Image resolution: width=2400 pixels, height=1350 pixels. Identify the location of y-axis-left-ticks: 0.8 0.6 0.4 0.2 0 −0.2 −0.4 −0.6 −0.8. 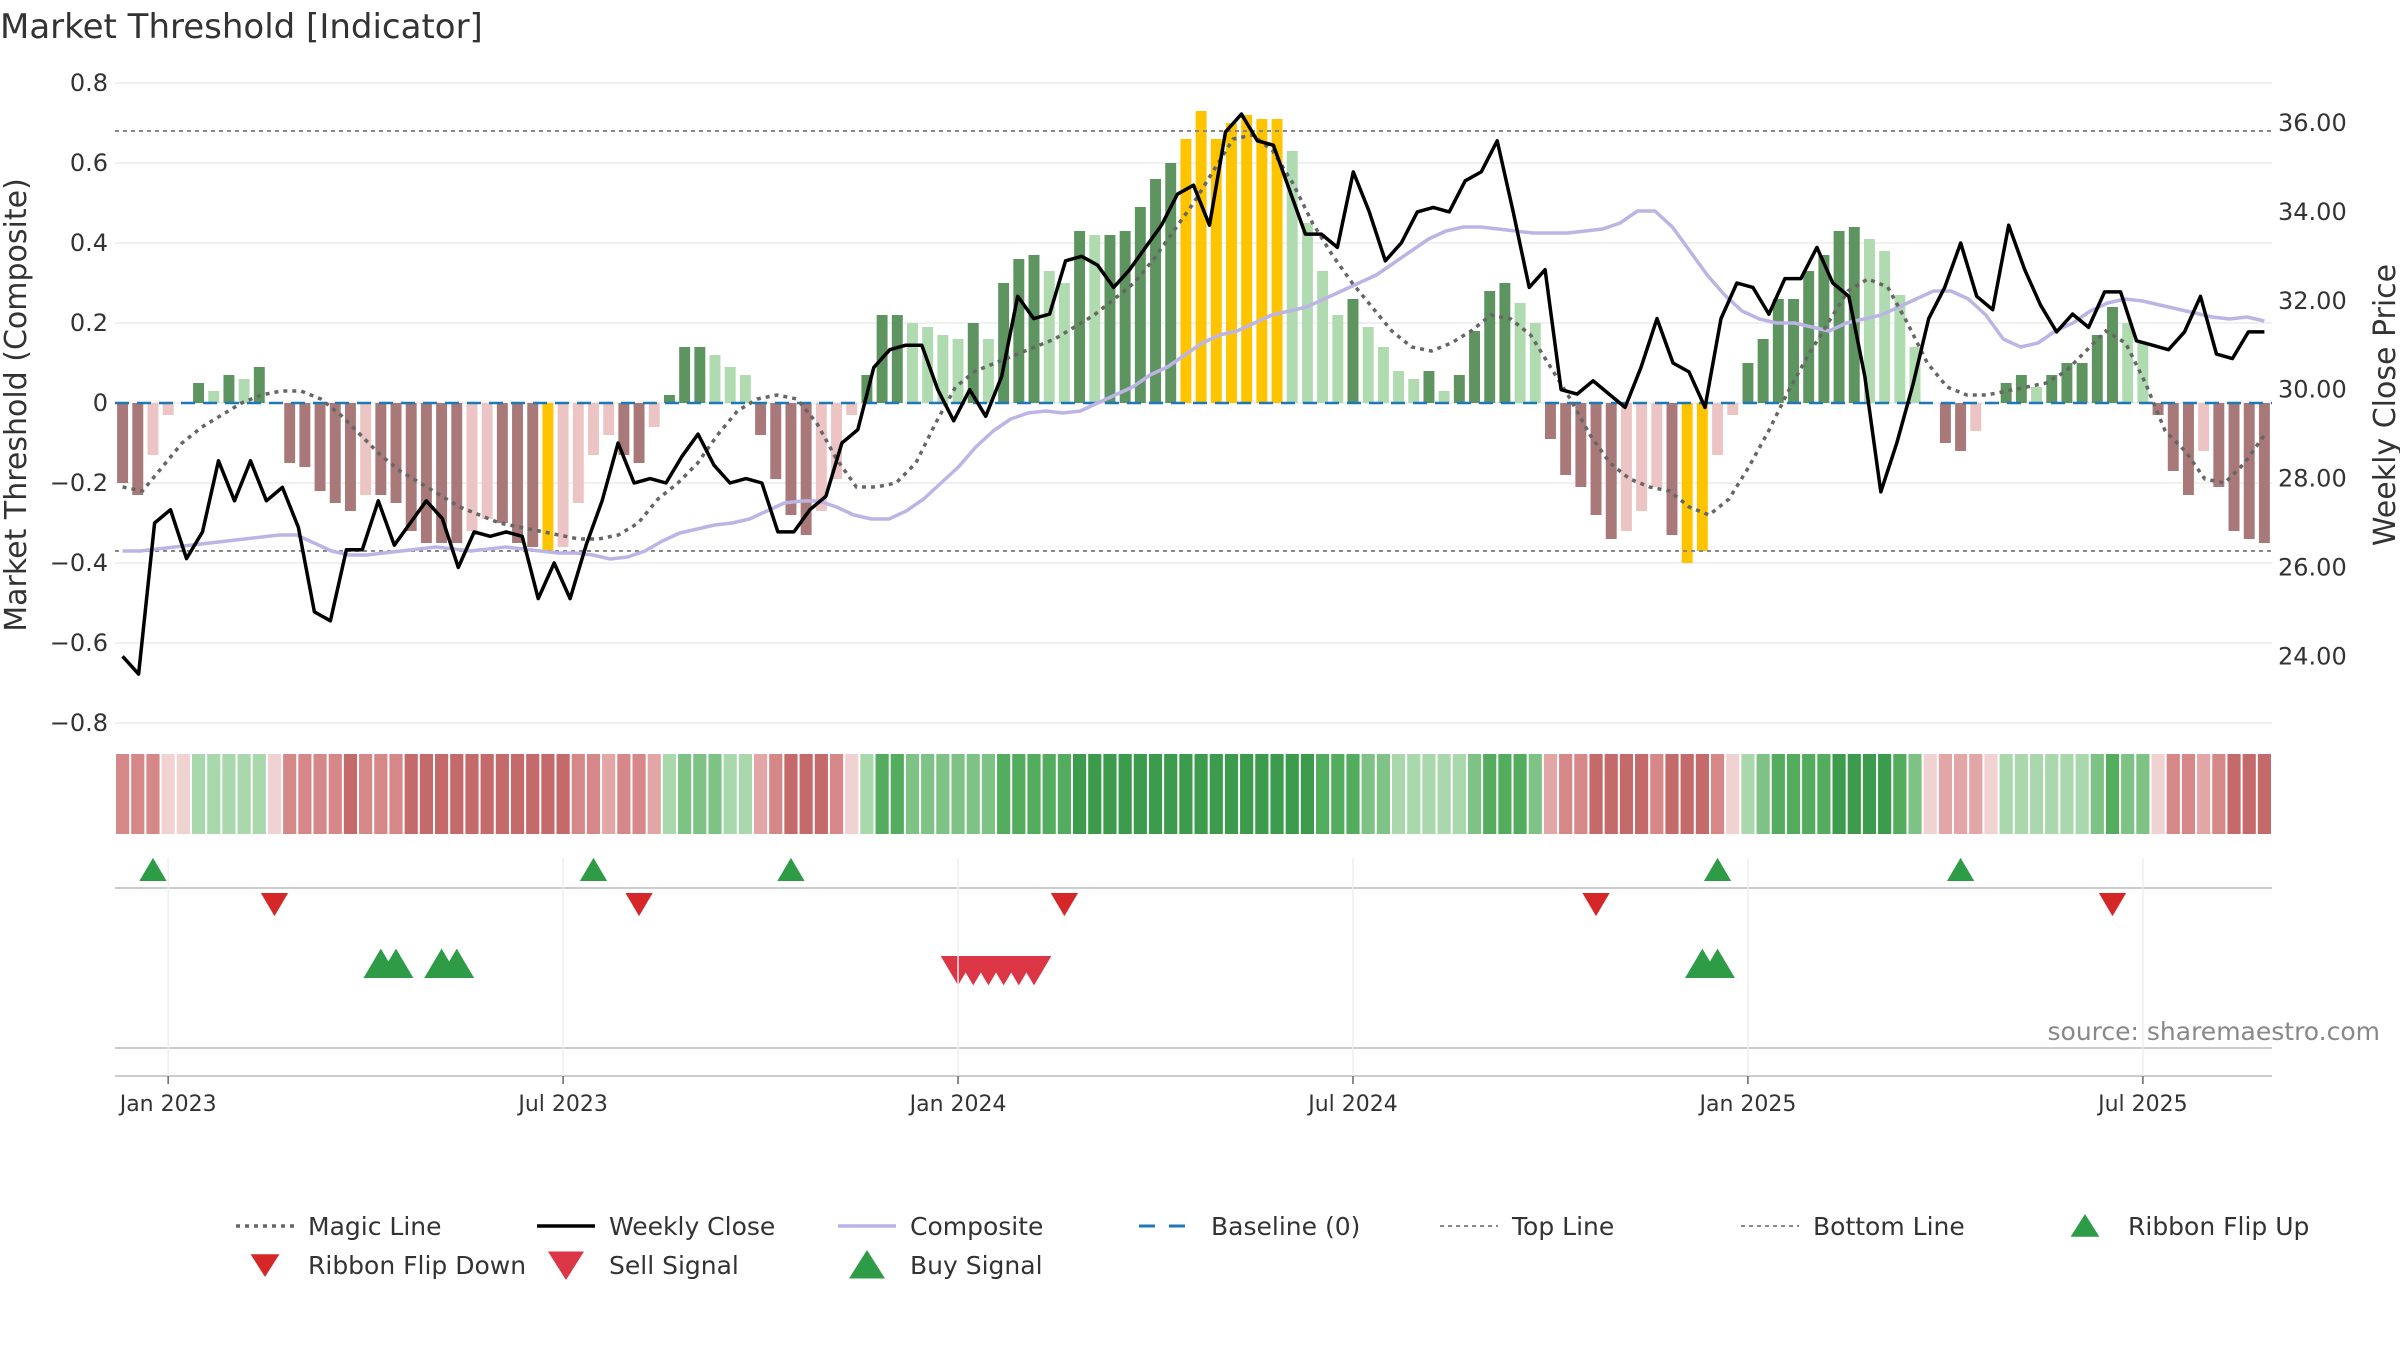
(79, 403).